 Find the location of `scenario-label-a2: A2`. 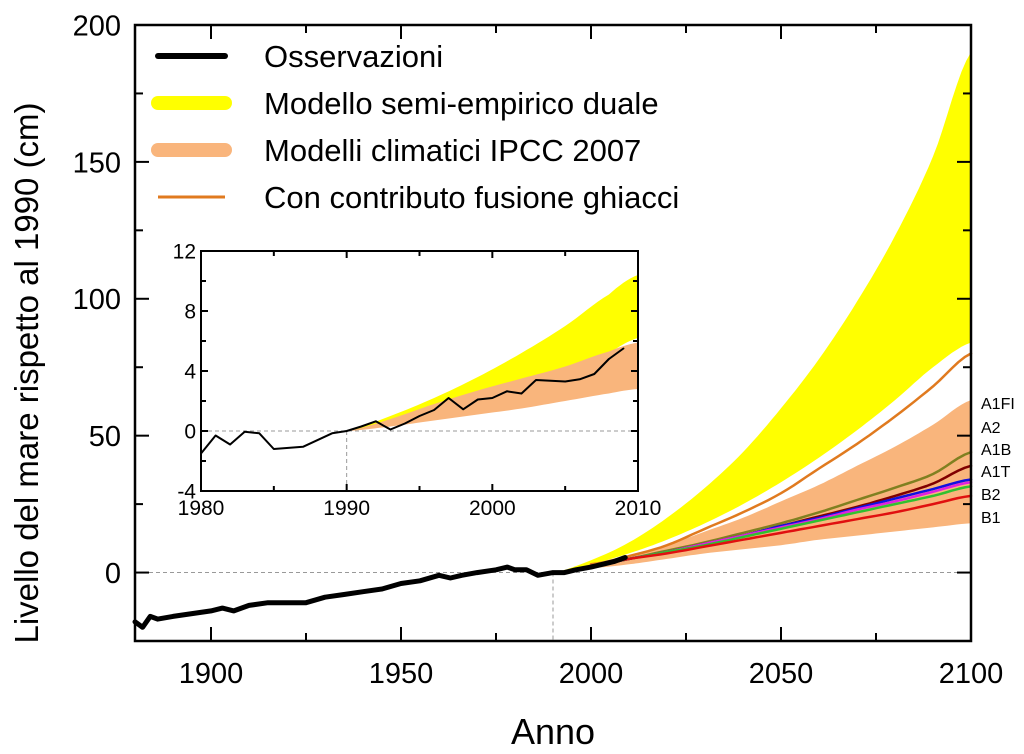

scenario-label-a2: A2 is located at coordinates (991, 428).